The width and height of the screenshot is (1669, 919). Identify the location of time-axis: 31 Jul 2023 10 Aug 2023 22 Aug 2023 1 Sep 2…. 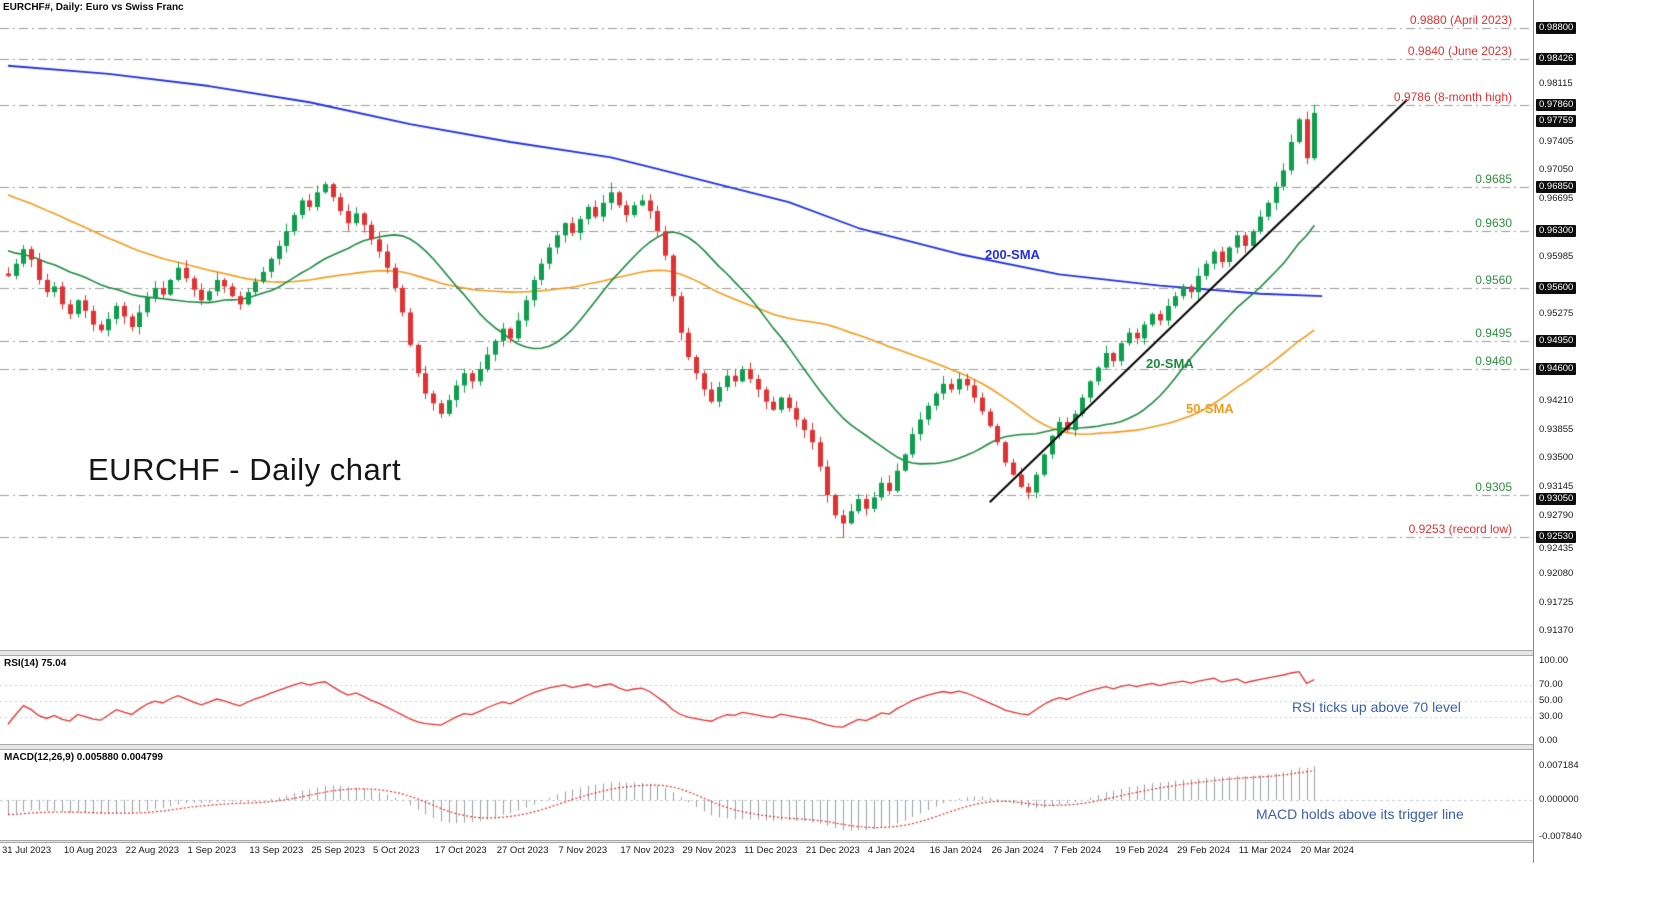
(766, 853).